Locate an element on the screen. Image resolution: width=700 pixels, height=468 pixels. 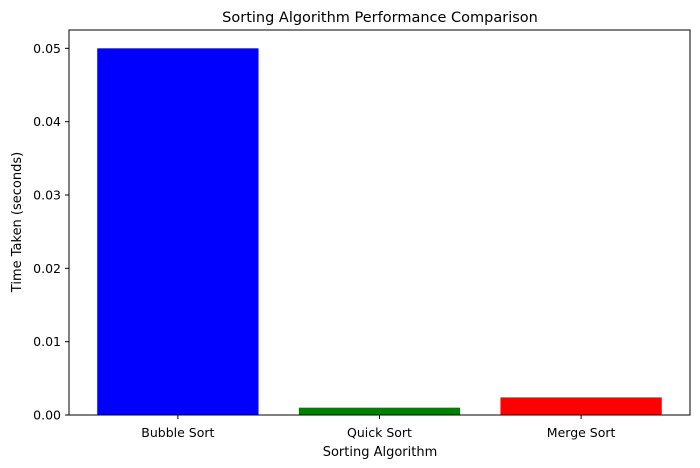
bar-quick-sort is located at coordinates (379, 411).